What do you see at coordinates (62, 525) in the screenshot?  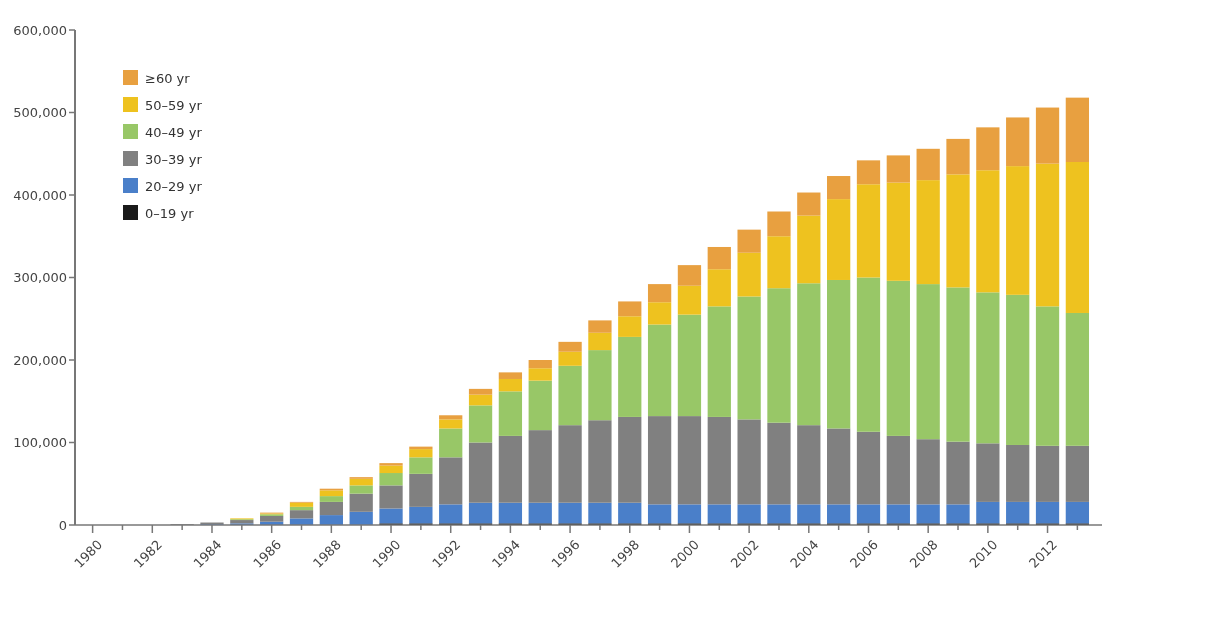 I see `y-tick-label: 0` at bounding box center [62, 525].